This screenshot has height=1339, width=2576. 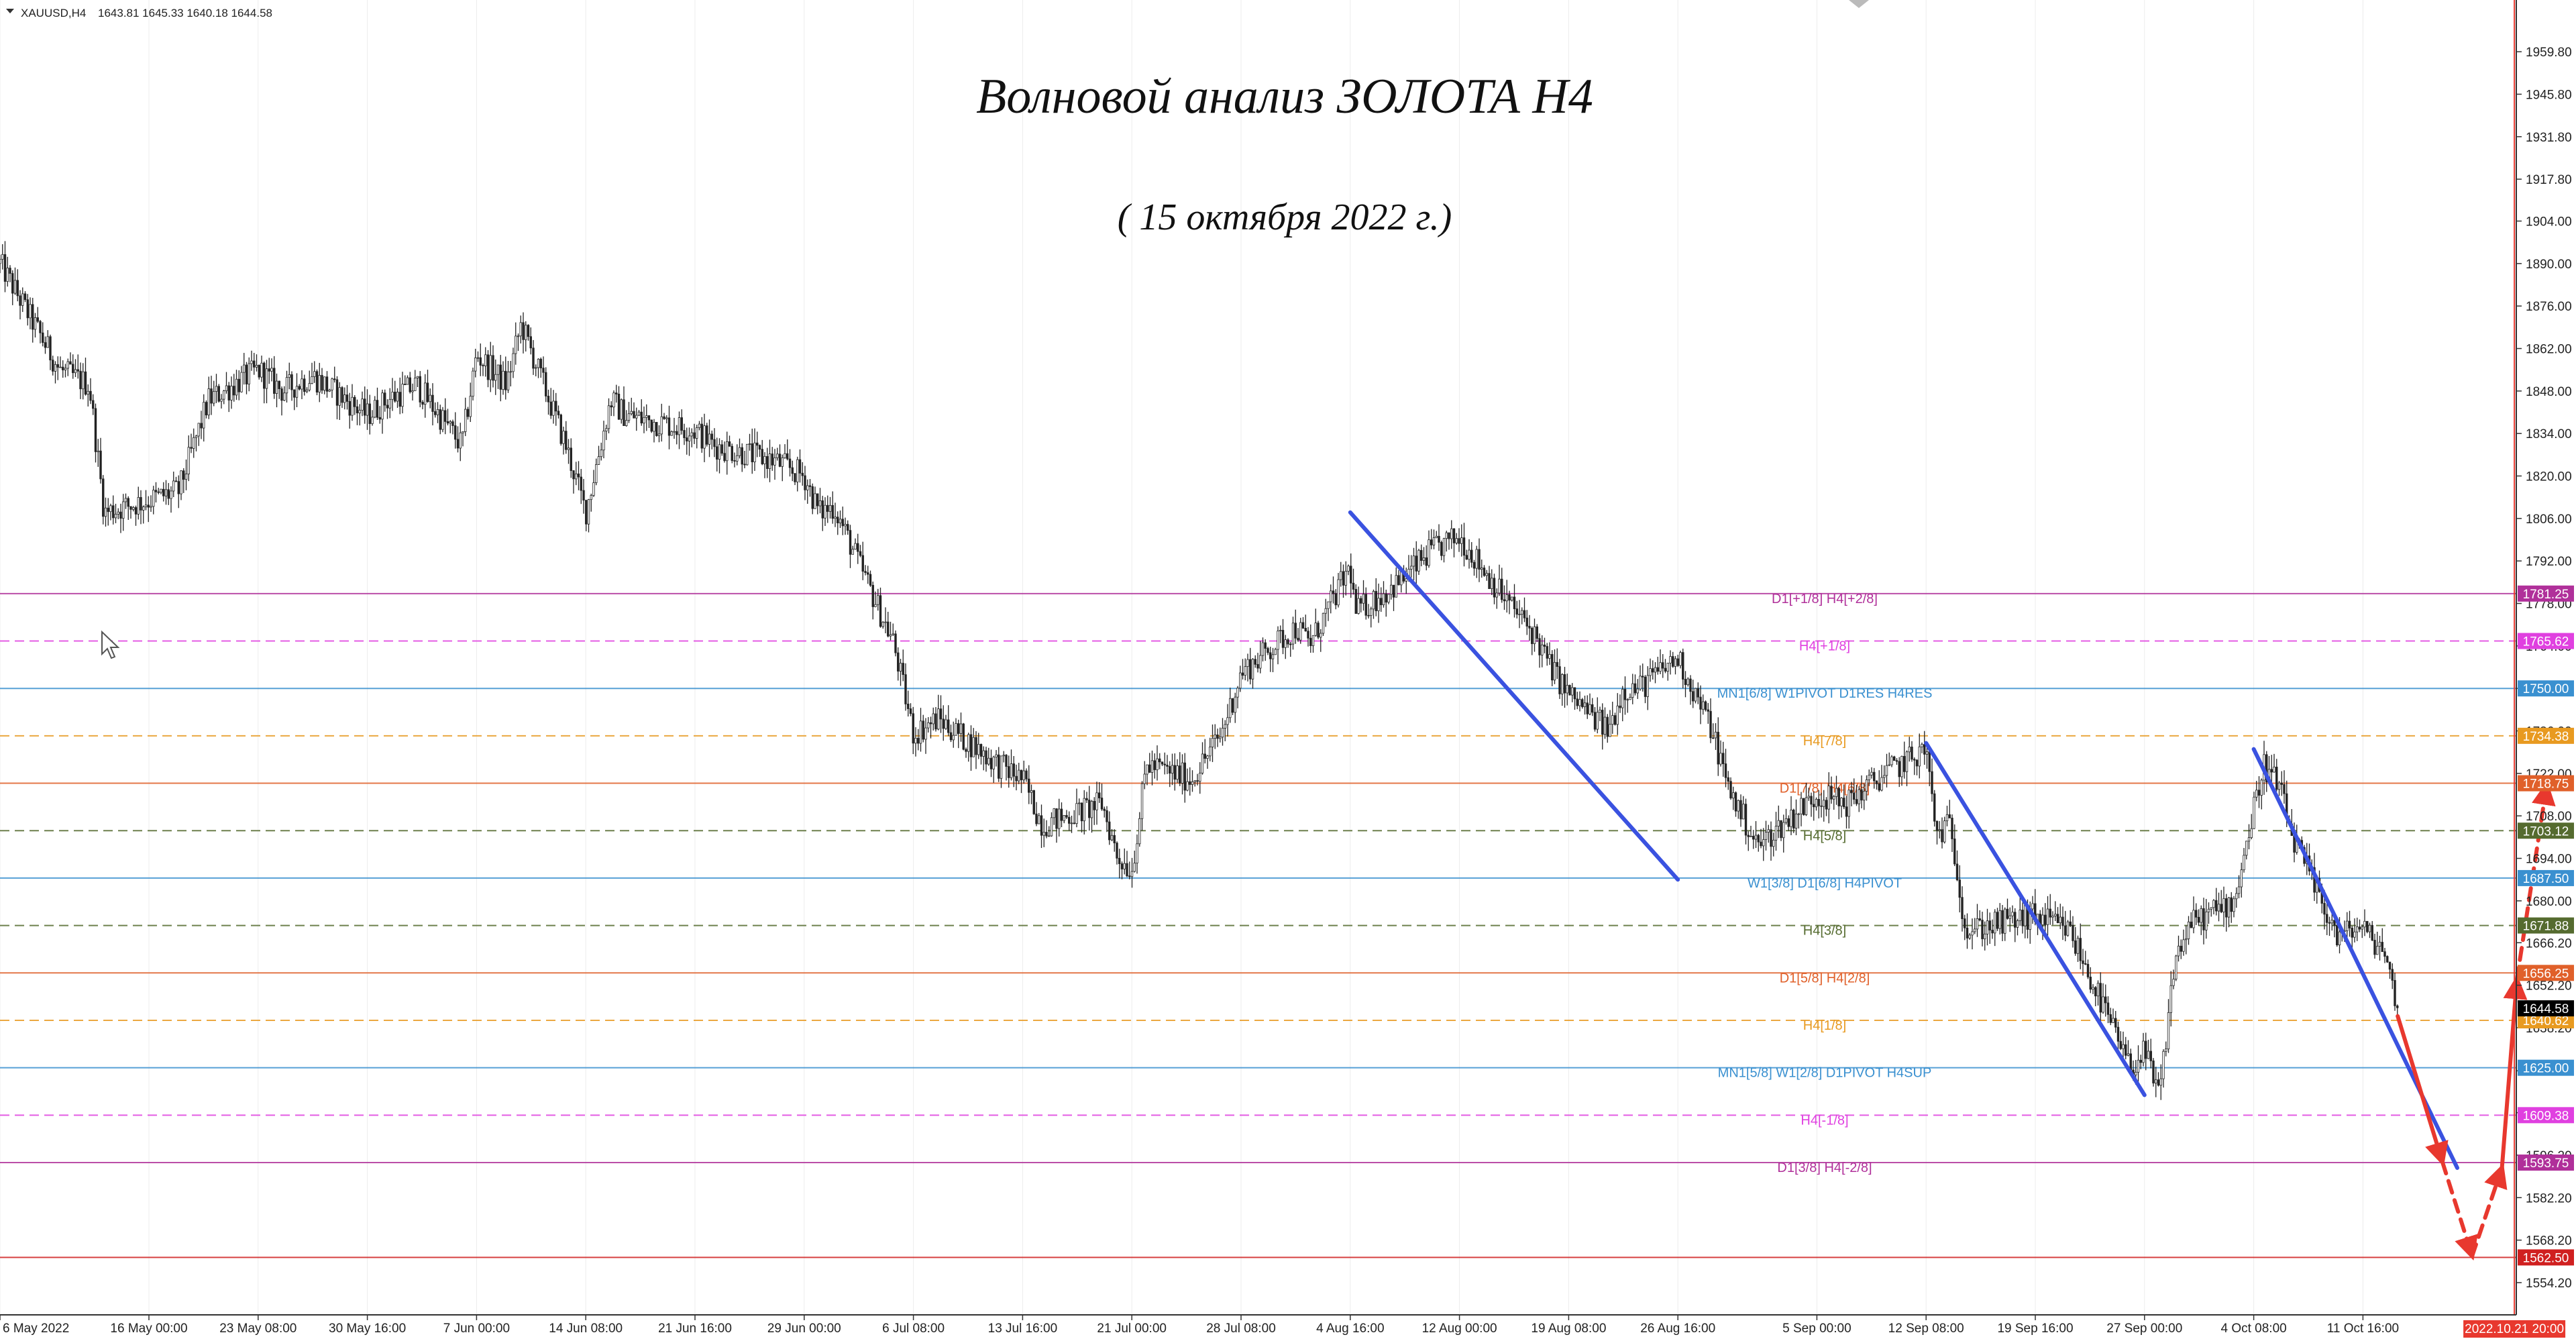 What do you see at coordinates (2546, 879) in the screenshot?
I see `price-tag-label: 1687.50` at bounding box center [2546, 879].